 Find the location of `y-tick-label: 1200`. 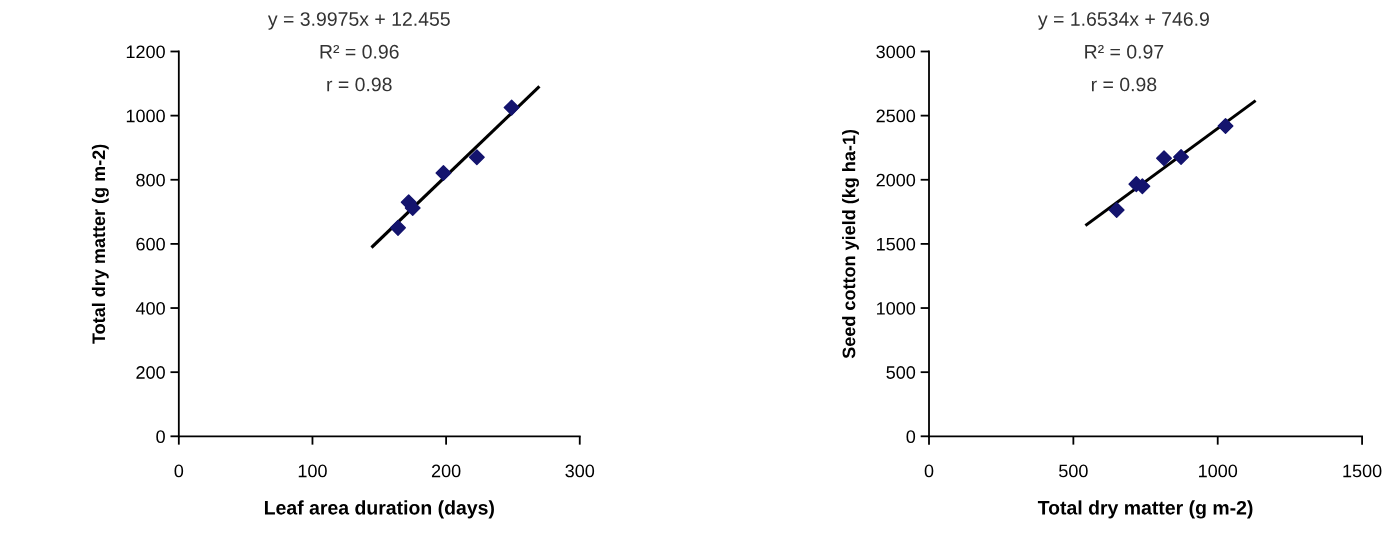

y-tick-label: 1200 is located at coordinates (145, 52).